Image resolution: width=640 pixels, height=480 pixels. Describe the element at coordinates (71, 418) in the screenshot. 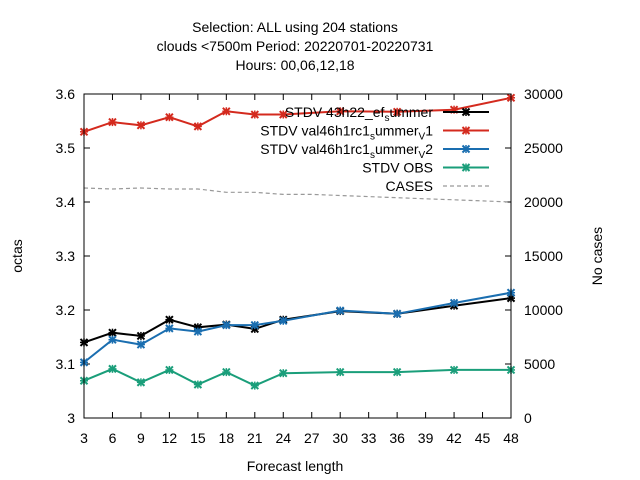

I see `y-tick-label: 3` at that location.